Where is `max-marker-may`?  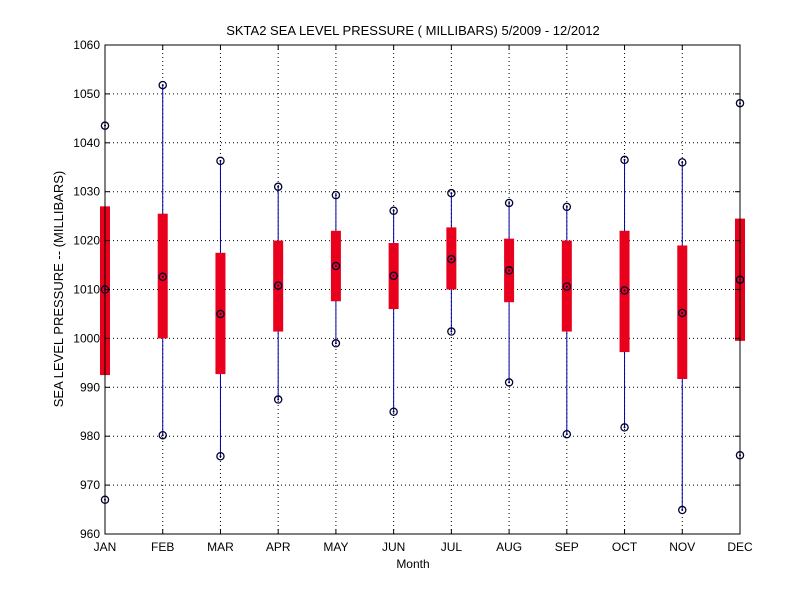
max-marker-may is located at coordinates (336, 195).